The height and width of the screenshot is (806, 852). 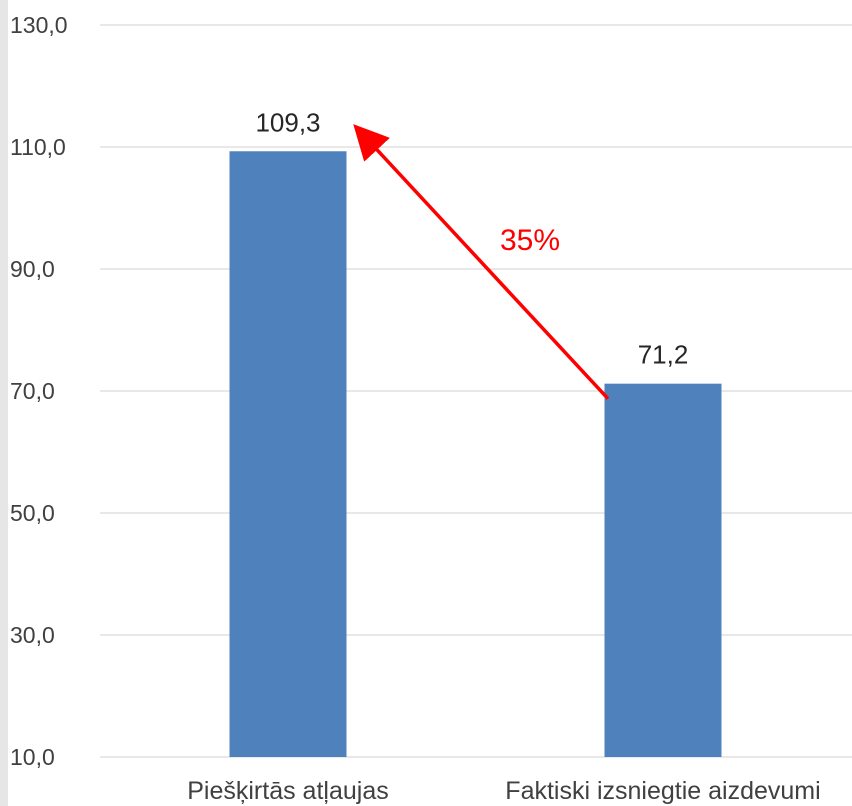 I want to click on y-tick-label: 50,0, so click(x=32, y=513).